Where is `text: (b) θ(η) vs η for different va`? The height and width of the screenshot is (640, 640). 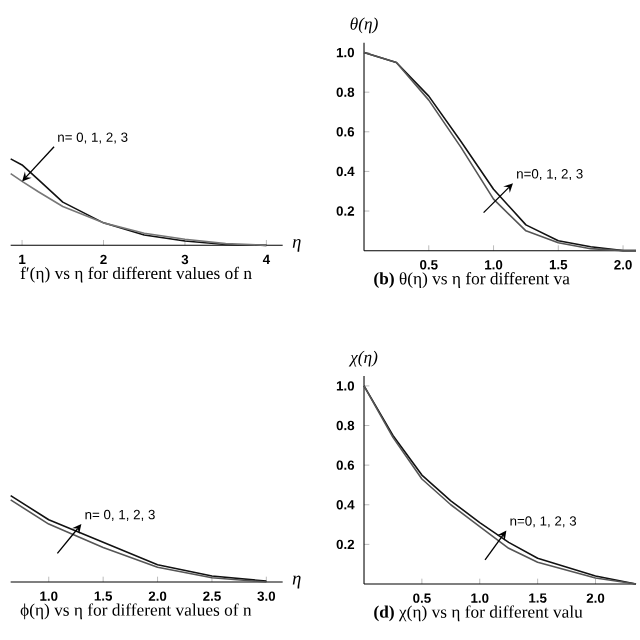
text: (b) θ(η) vs η for different va is located at coordinates (472, 280).